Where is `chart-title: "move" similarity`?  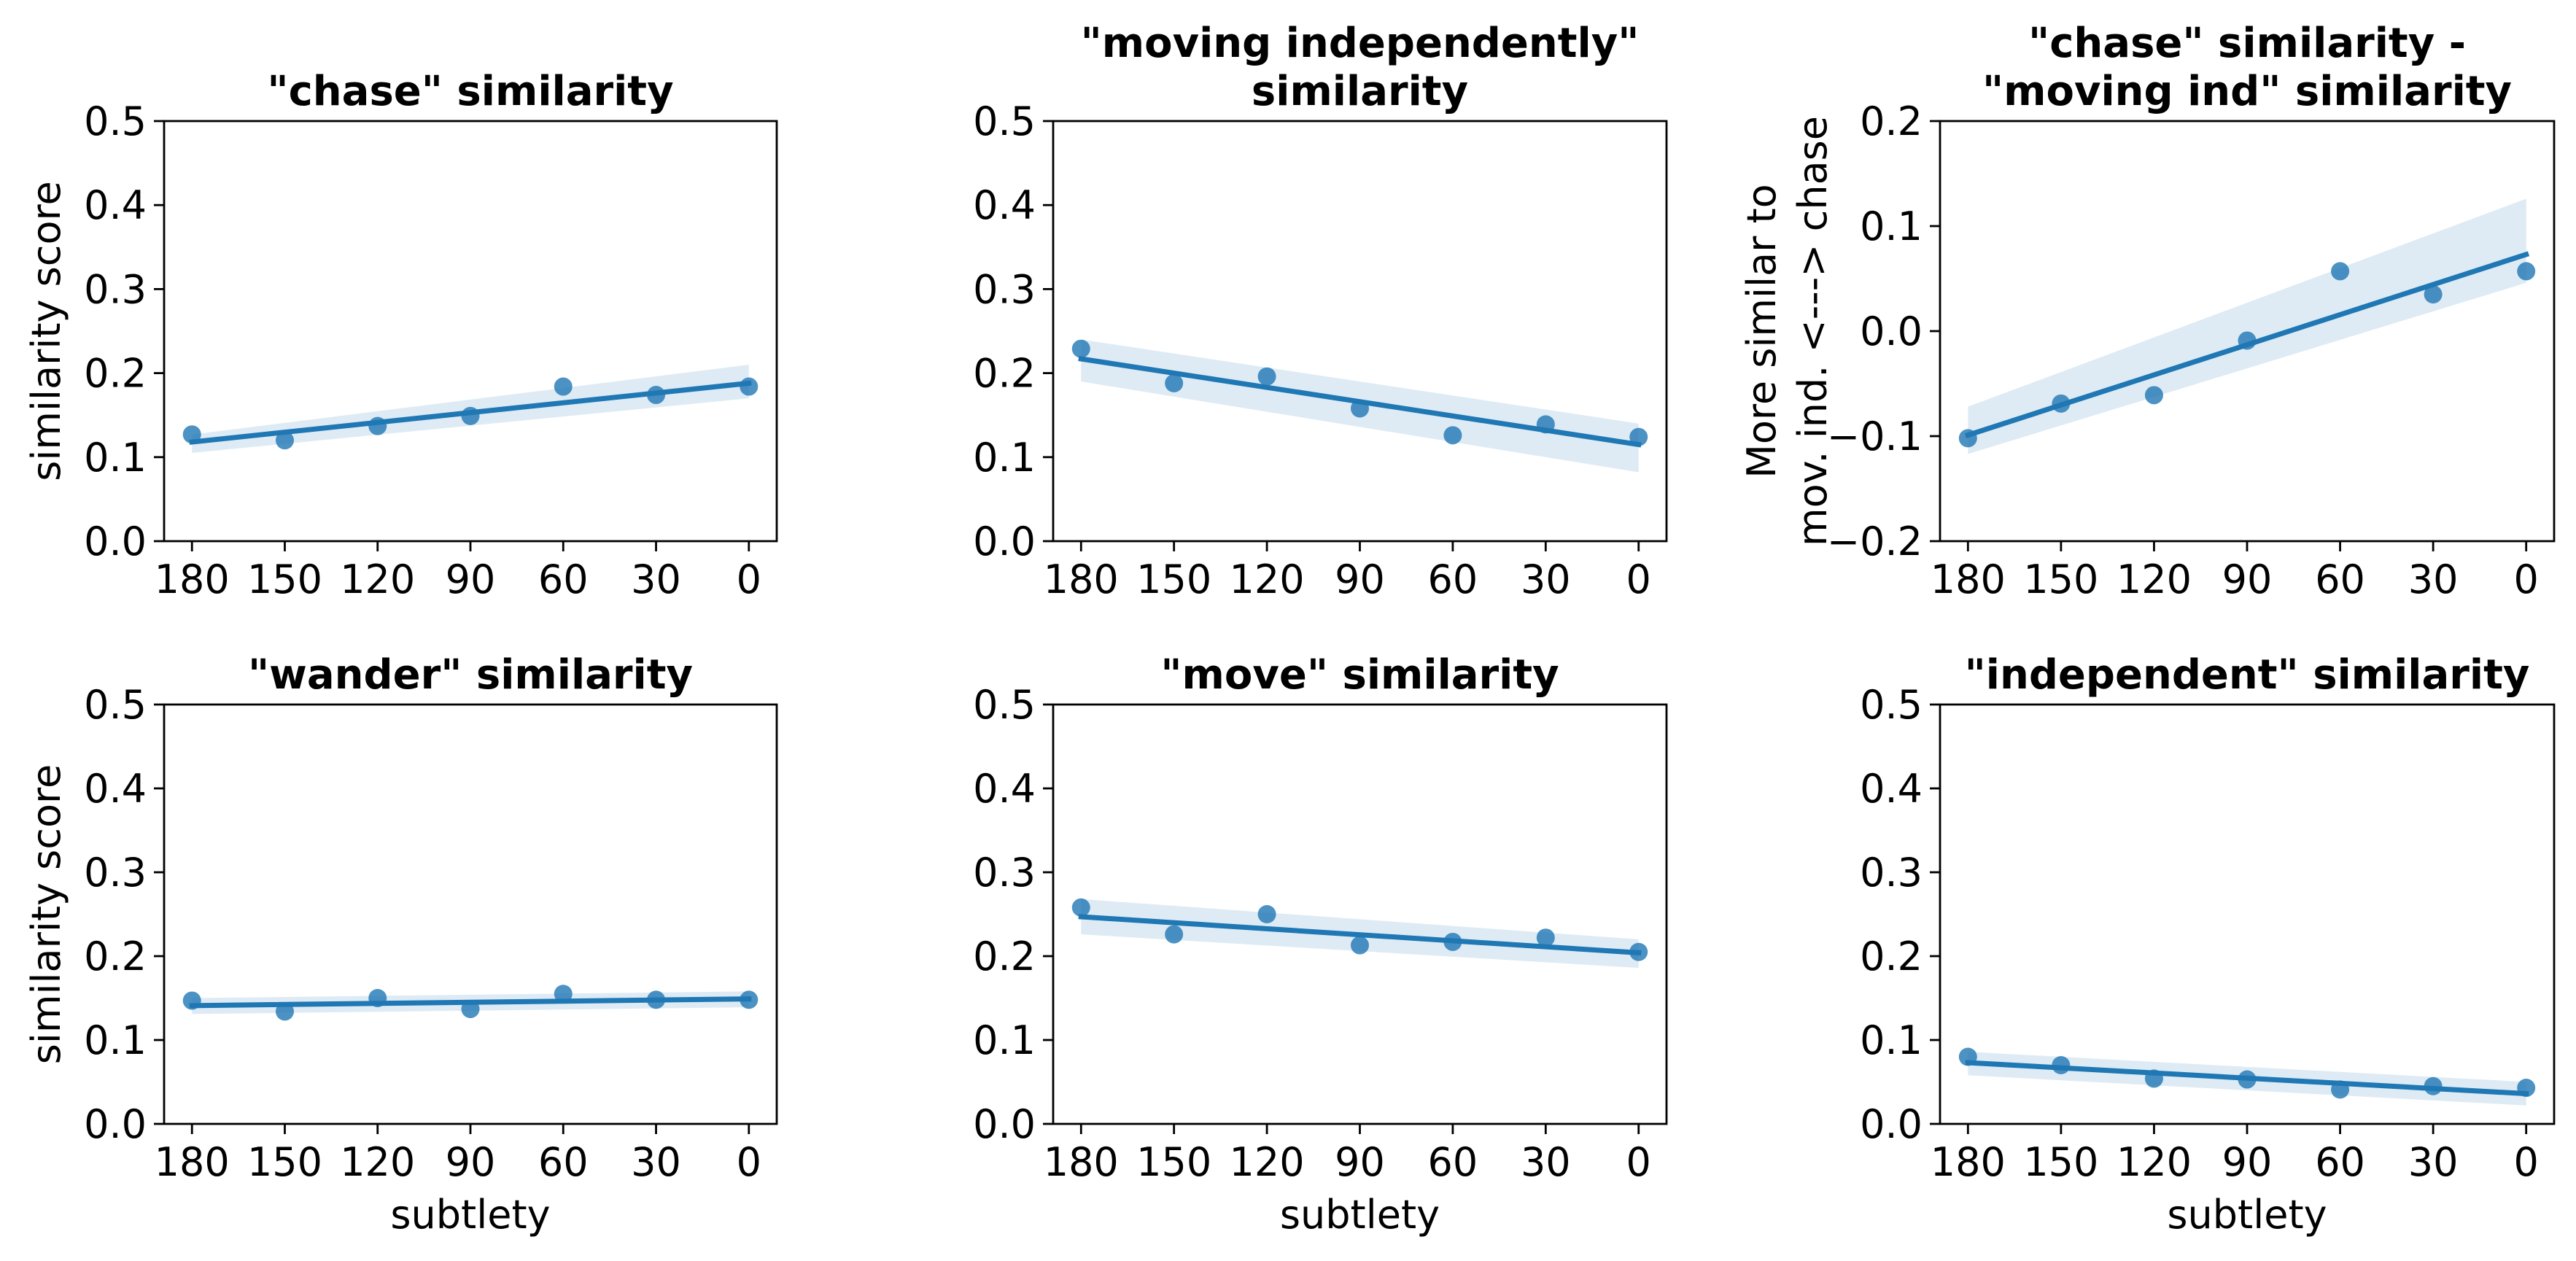
chart-title: "move" similarity is located at coordinates (1359, 675).